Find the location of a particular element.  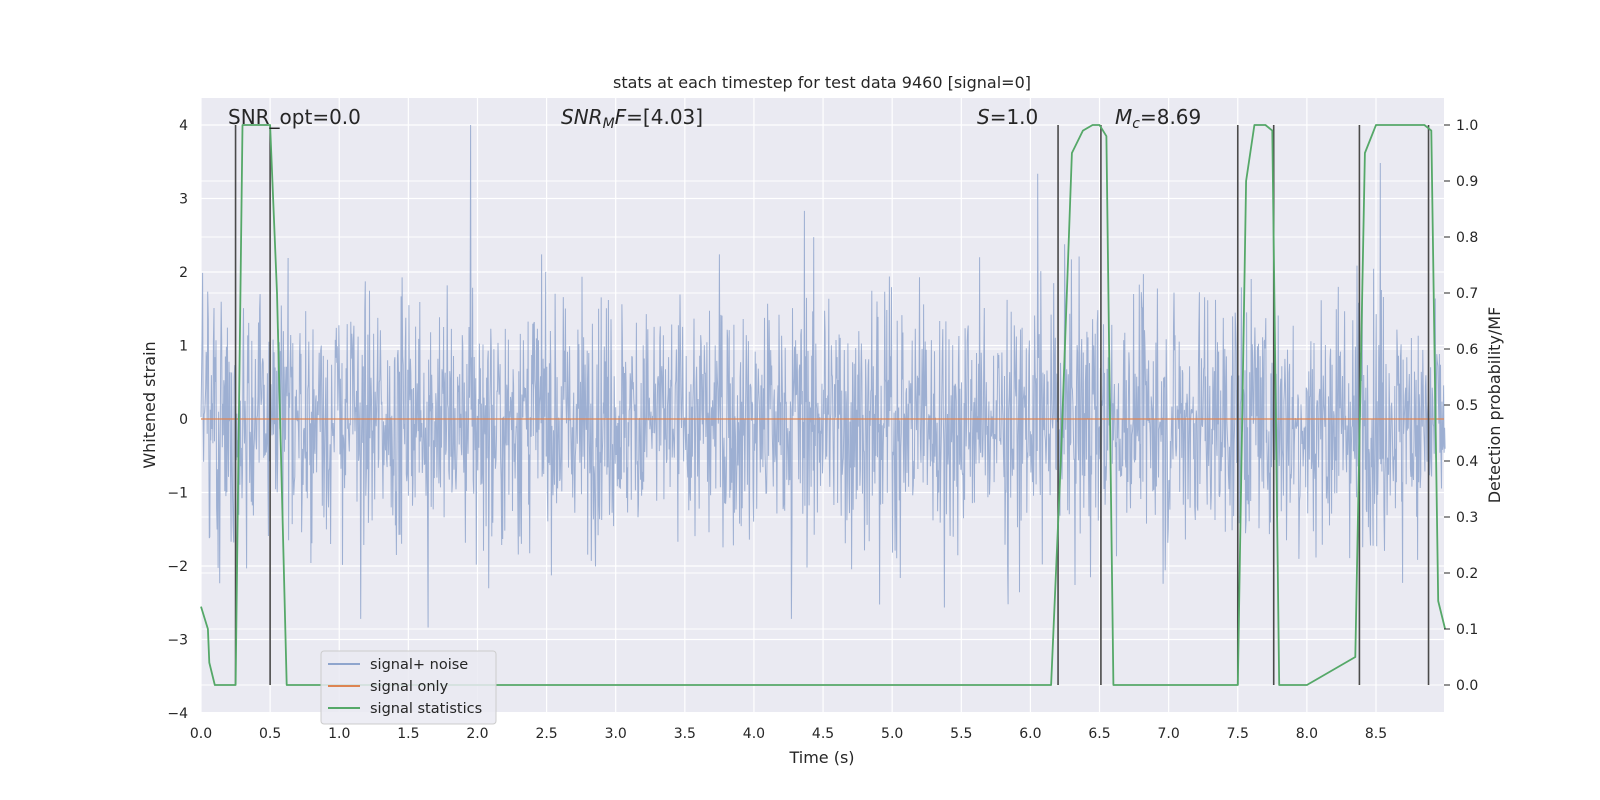

y-right-tick-label: 0.2 is located at coordinates (1467, 574).